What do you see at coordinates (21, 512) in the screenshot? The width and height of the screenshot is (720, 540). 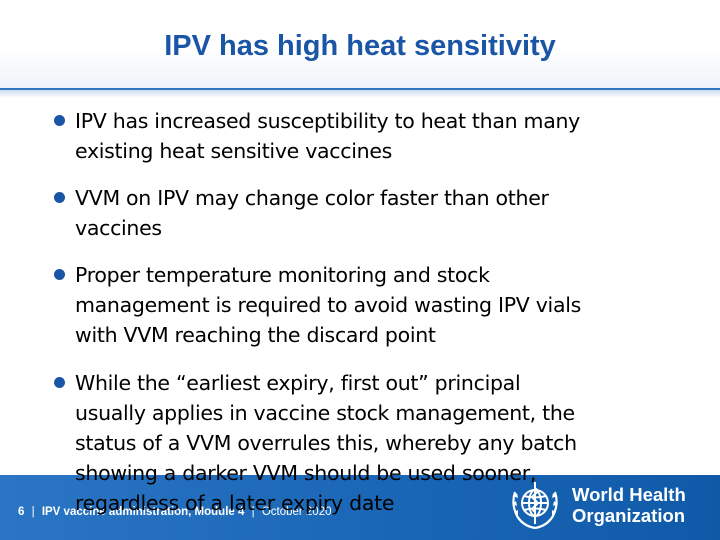 I see `page-number: 6` at bounding box center [21, 512].